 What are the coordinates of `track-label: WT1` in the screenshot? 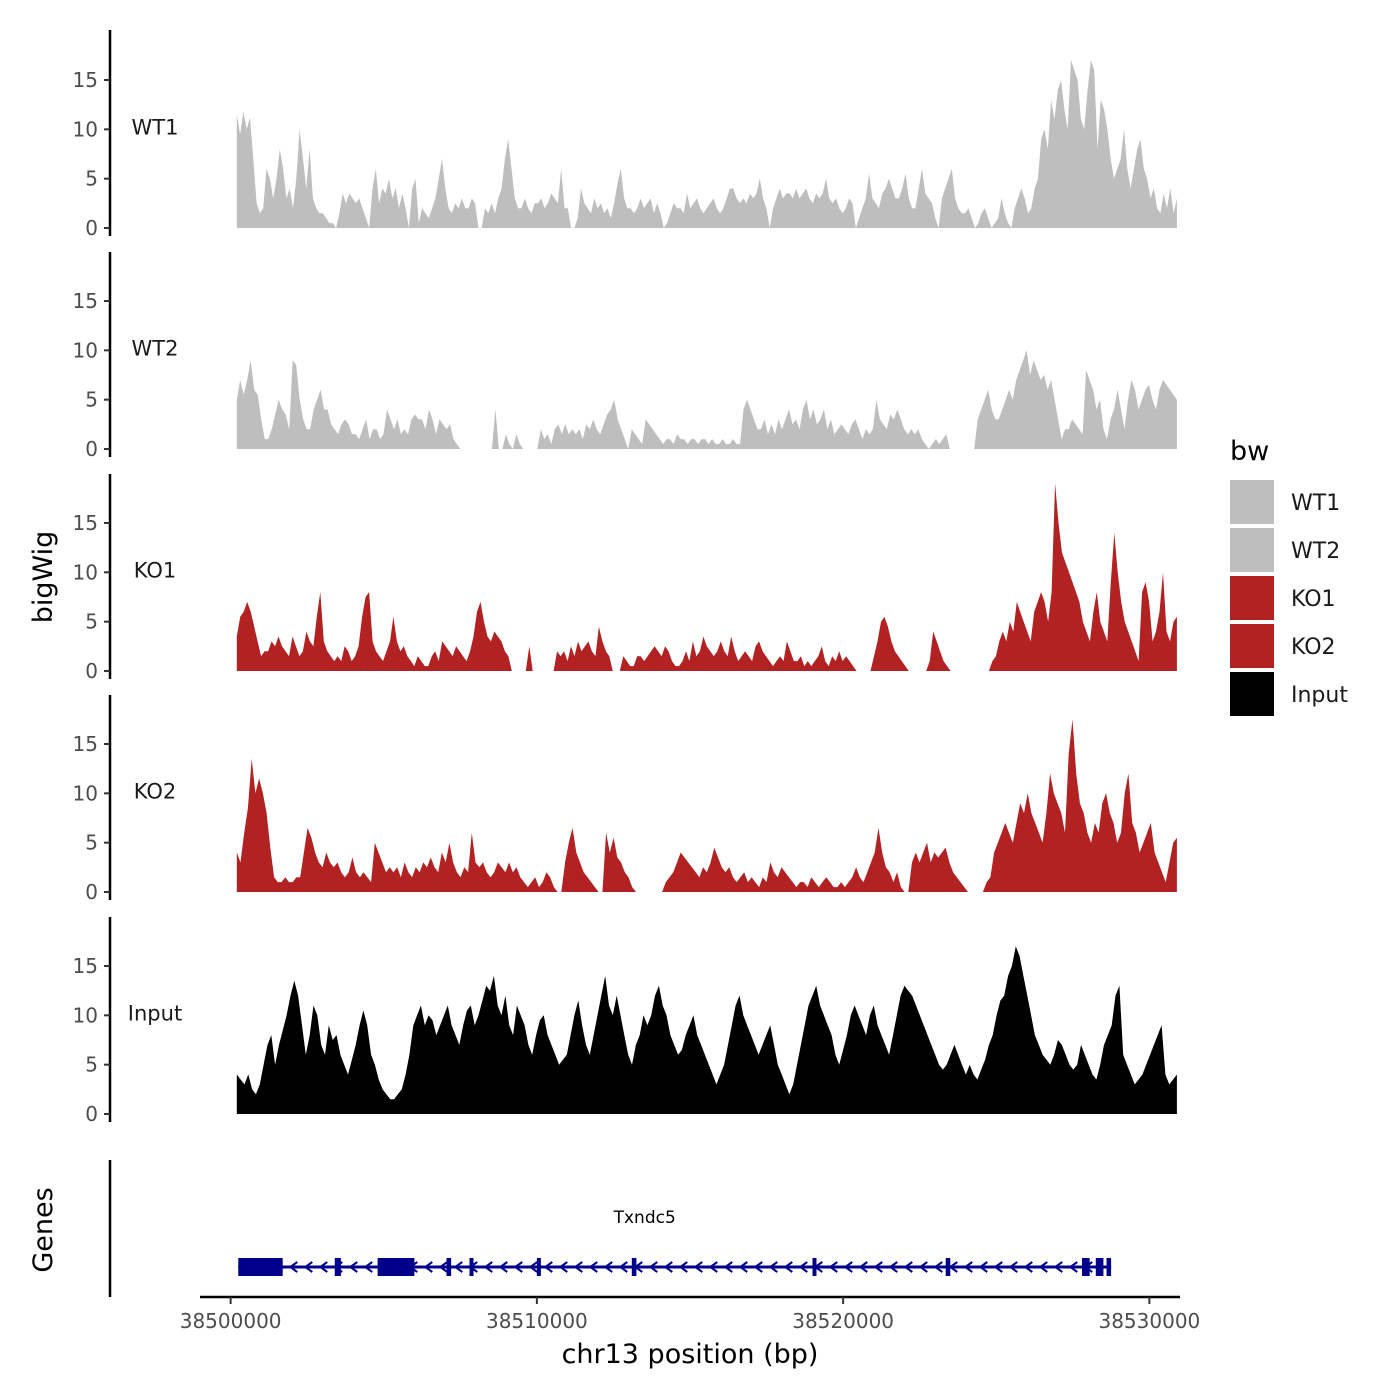 It's located at (155, 127).